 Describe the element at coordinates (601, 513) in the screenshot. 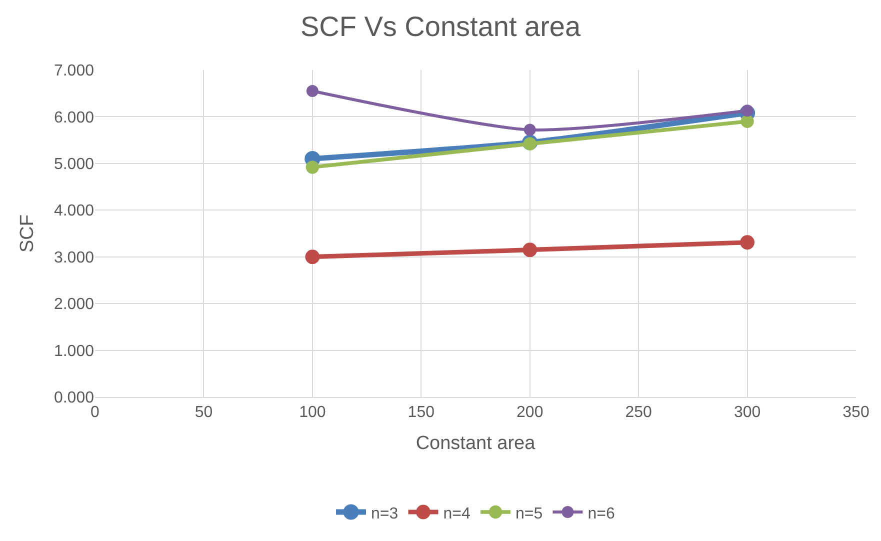

I see `legend-label: n=6` at that location.